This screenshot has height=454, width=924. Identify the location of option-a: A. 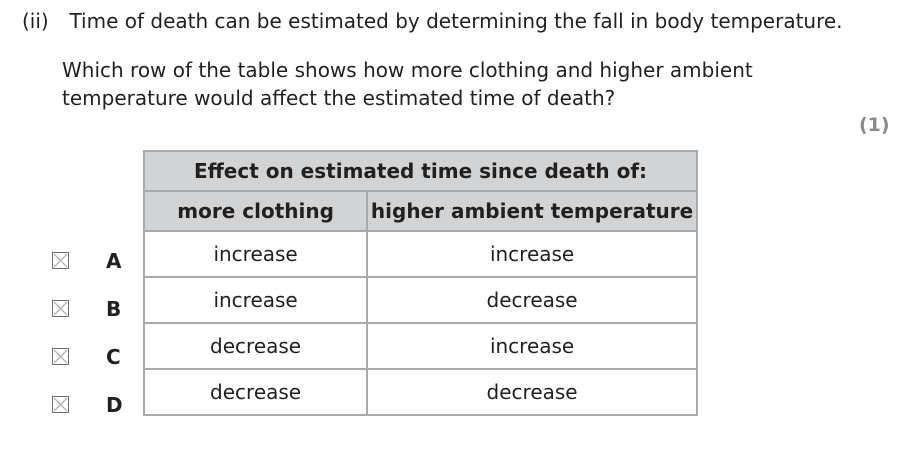
(89, 261).